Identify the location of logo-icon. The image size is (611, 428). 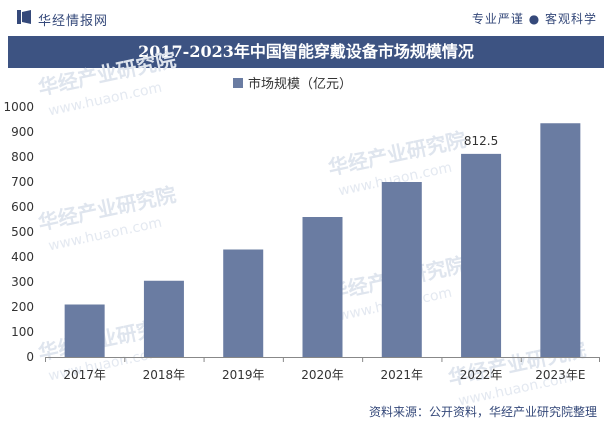
(24, 17).